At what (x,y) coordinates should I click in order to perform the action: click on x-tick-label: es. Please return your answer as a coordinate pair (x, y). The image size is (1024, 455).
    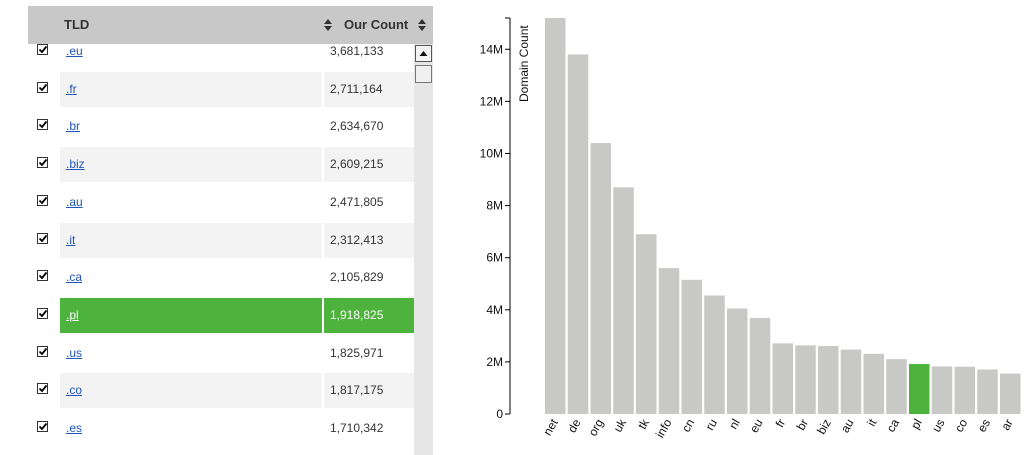
    Looking at the image, I should click on (984, 426).